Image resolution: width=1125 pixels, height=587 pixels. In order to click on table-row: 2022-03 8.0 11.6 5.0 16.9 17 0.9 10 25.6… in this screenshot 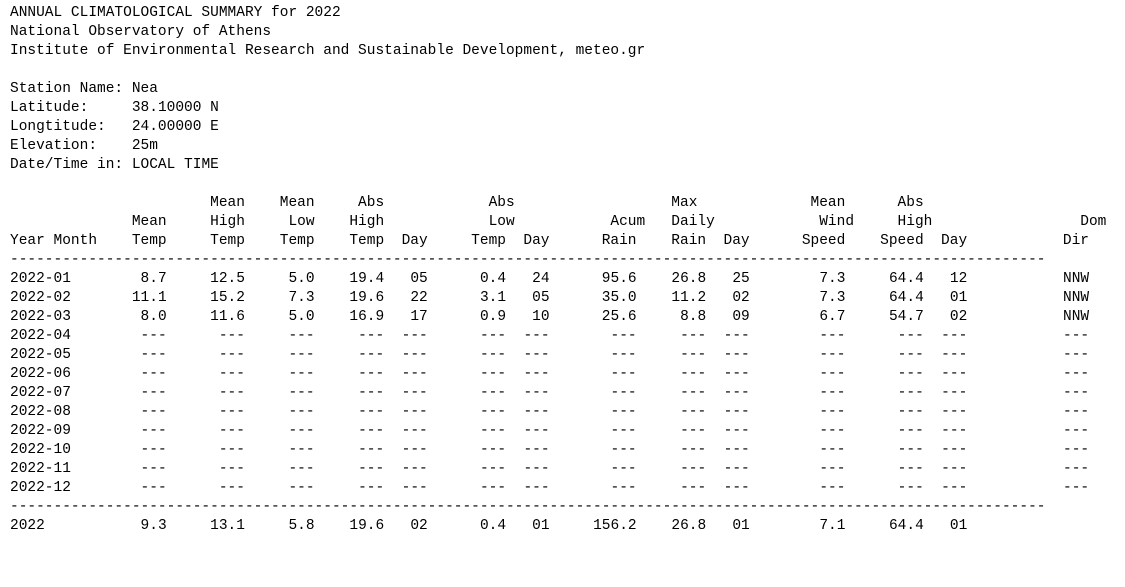, I will do `click(549, 317)`.